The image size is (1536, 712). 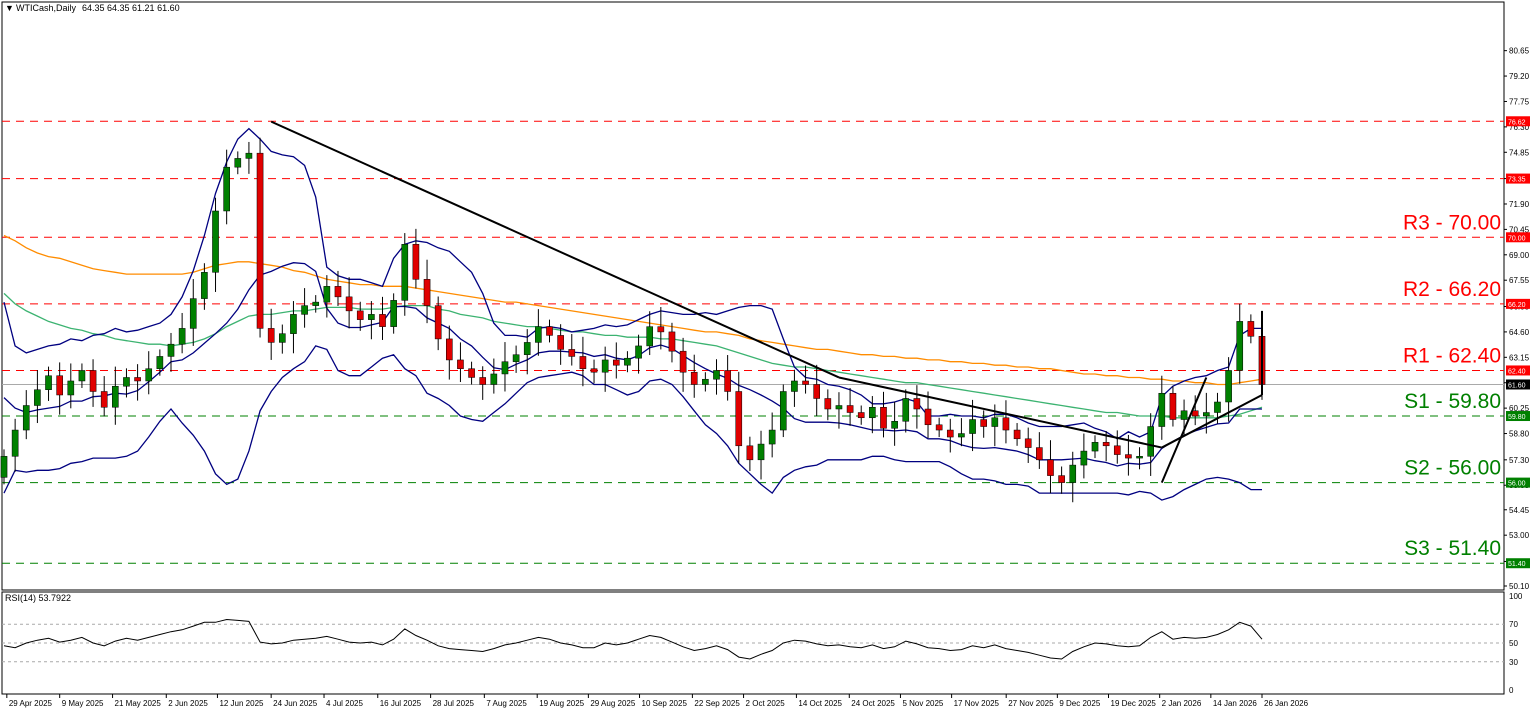 I want to click on time-tick-label: 28 Jul 2025, so click(x=454, y=703).